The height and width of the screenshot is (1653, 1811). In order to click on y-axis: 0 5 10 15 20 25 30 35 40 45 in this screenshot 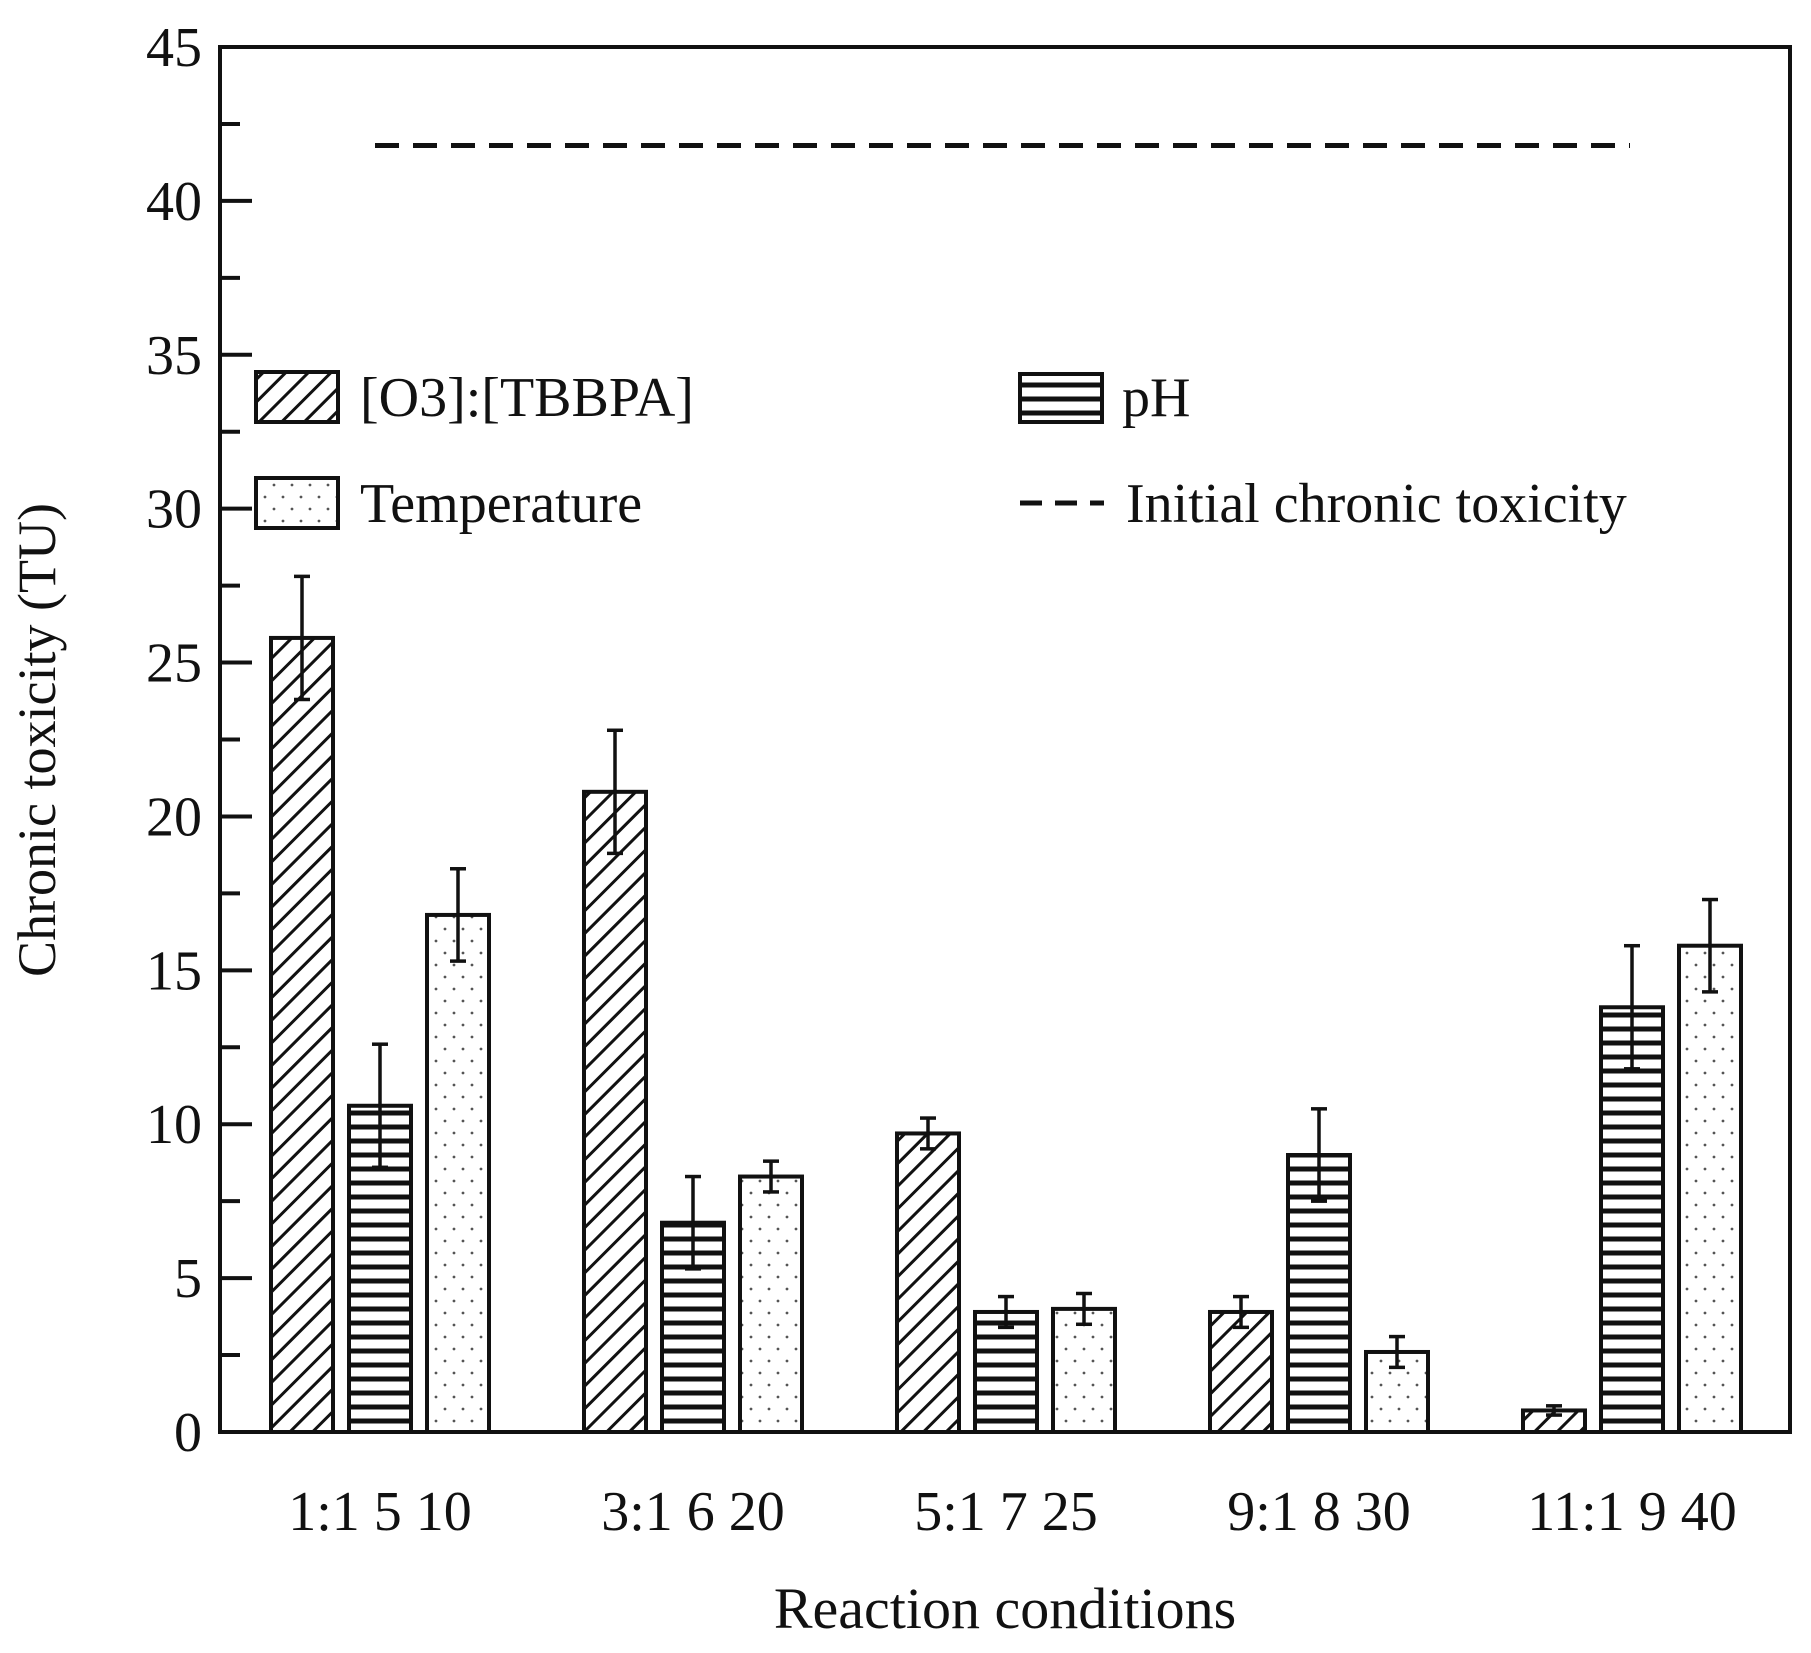, I will do `click(199, 740)`.